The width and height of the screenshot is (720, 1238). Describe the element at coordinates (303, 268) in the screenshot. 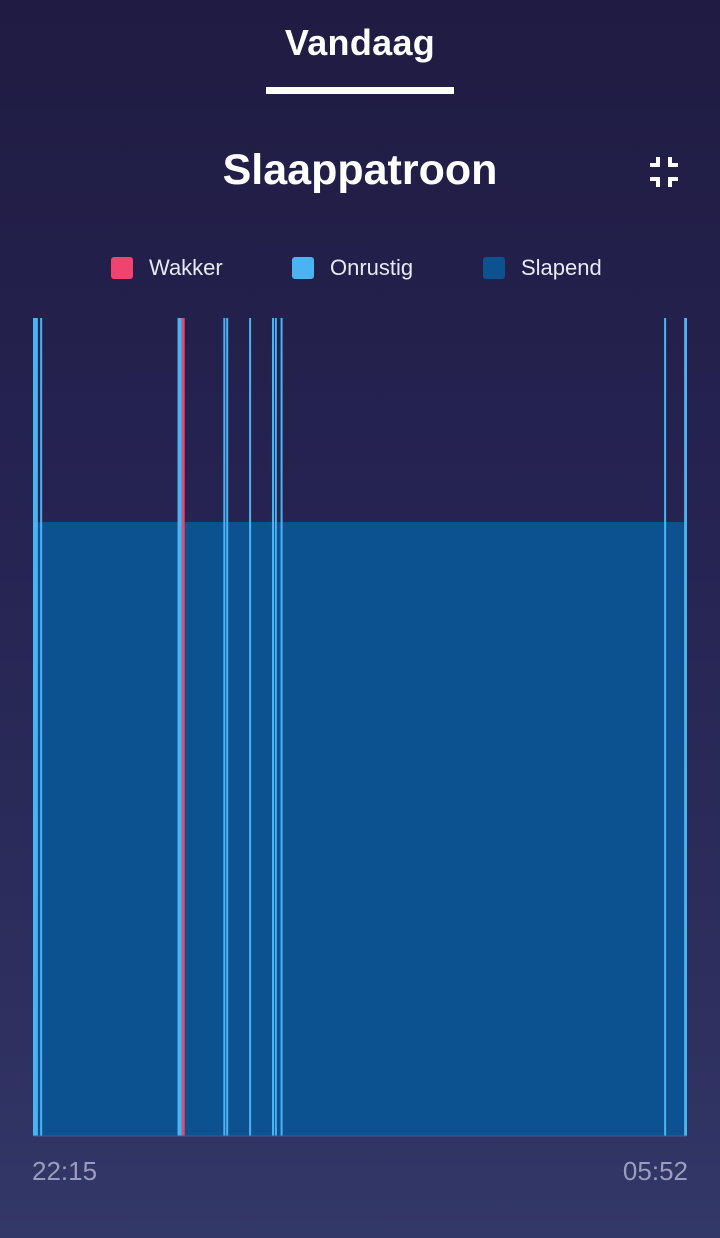

I see `legend-swatch-onrustig` at that location.